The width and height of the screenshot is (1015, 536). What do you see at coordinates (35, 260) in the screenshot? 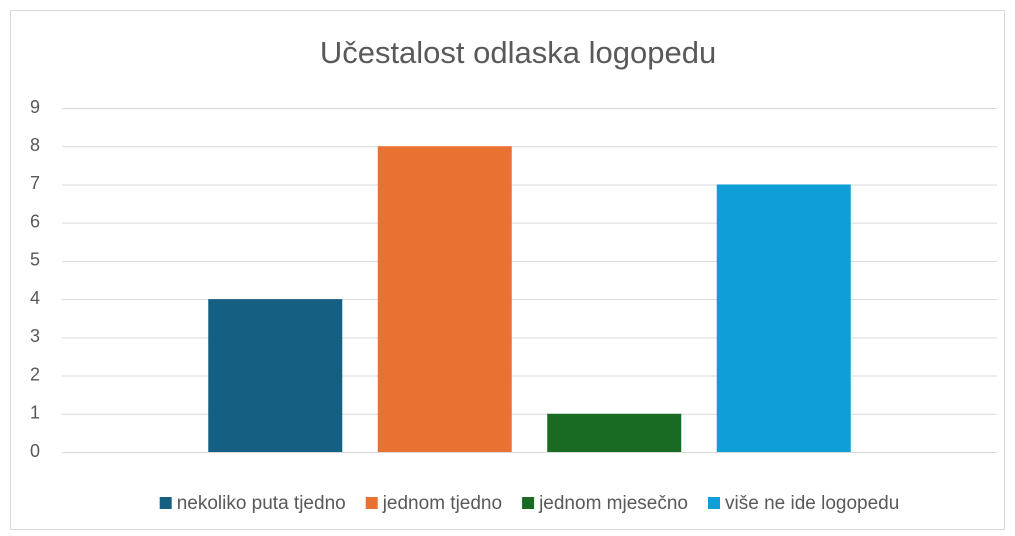
I see `y-tick-label: 5` at bounding box center [35, 260].